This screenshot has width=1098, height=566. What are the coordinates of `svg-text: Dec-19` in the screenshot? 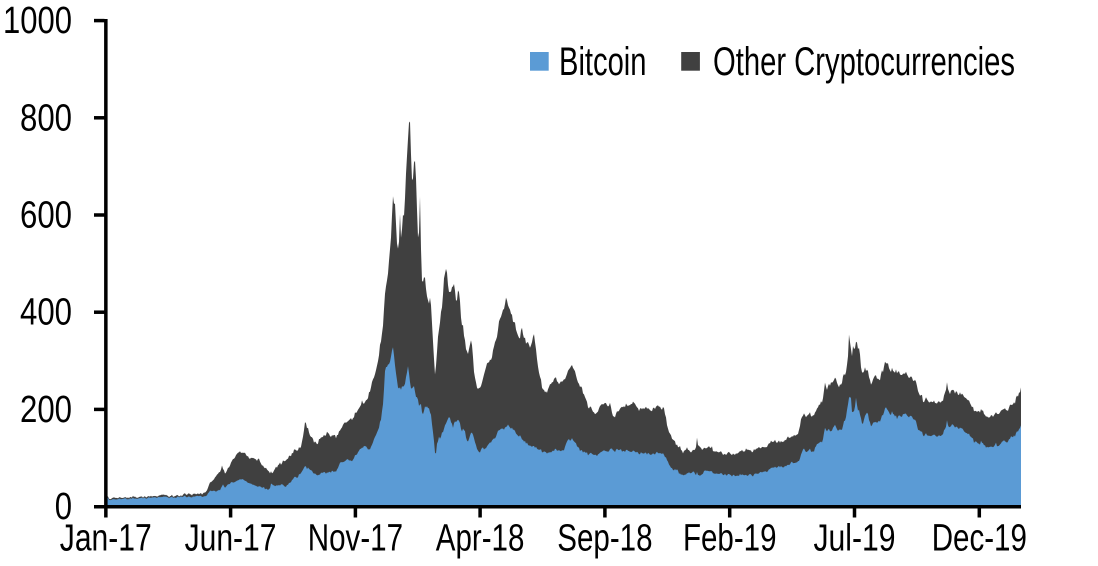 It's located at (979, 539).